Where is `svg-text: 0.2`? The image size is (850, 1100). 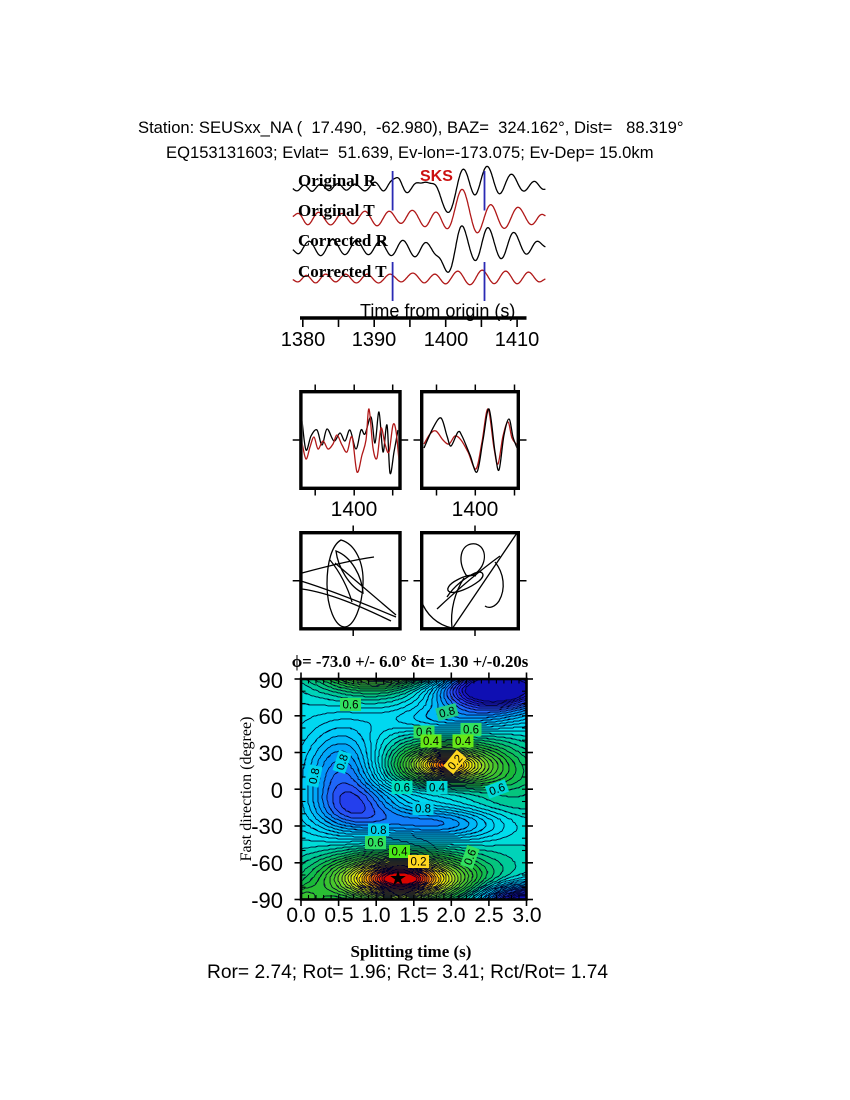 svg-text: 0.2 is located at coordinates (419, 863).